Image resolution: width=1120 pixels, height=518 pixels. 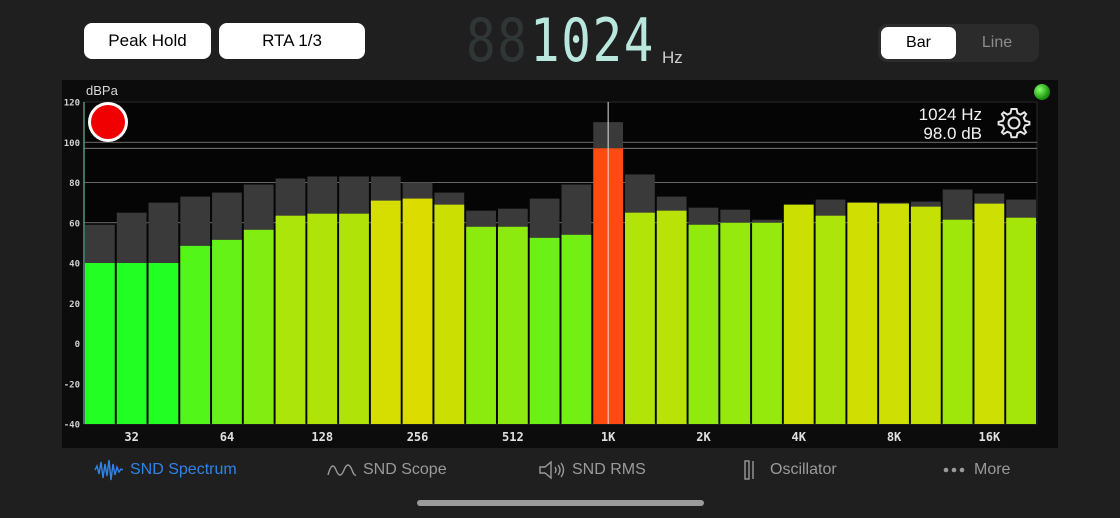 What do you see at coordinates (74, 265) in the screenshot?
I see `y-tick-label: 40` at bounding box center [74, 265].